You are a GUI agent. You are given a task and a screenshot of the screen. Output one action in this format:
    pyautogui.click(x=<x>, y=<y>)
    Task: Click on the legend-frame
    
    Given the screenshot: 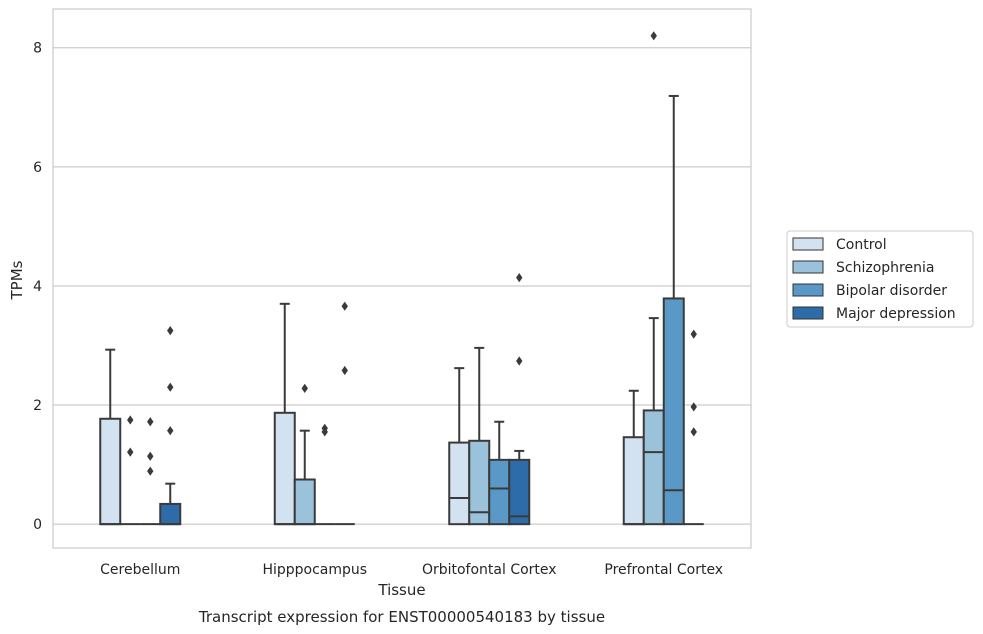 What is the action you would take?
    pyautogui.click(x=880, y=279)
    